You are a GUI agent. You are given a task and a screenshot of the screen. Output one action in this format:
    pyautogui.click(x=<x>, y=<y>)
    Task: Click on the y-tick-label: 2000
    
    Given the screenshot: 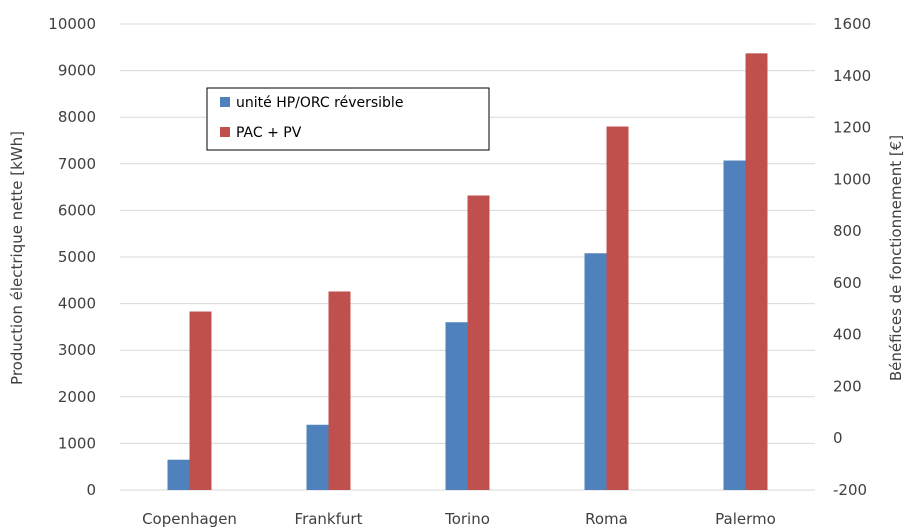 What is the action you would take?
    pyautogui.click(x=77, y=397)
    